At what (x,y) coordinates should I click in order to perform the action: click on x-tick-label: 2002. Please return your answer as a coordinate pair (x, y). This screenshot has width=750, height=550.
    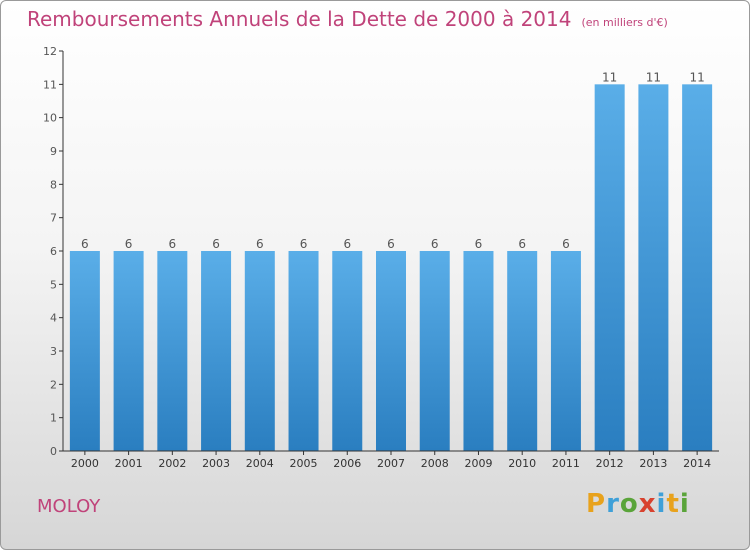
    Looking at the image, I should click on (172, 463).